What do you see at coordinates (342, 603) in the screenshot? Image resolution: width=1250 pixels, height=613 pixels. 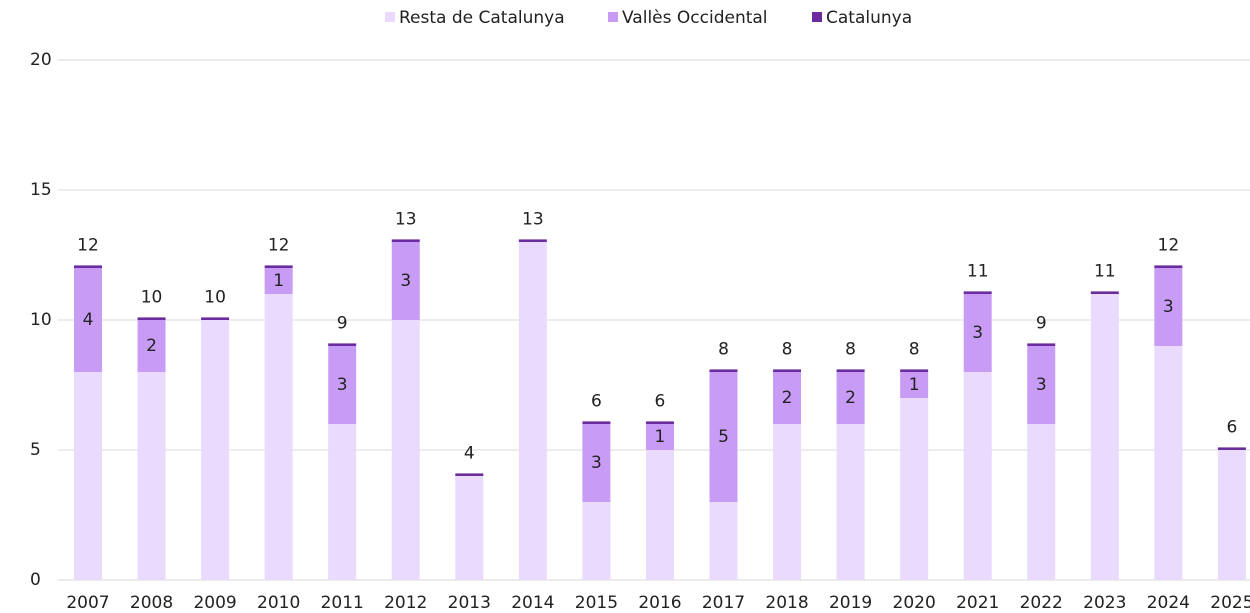 I see `x-tick-label: 2011` at bounding box center [342, 603].